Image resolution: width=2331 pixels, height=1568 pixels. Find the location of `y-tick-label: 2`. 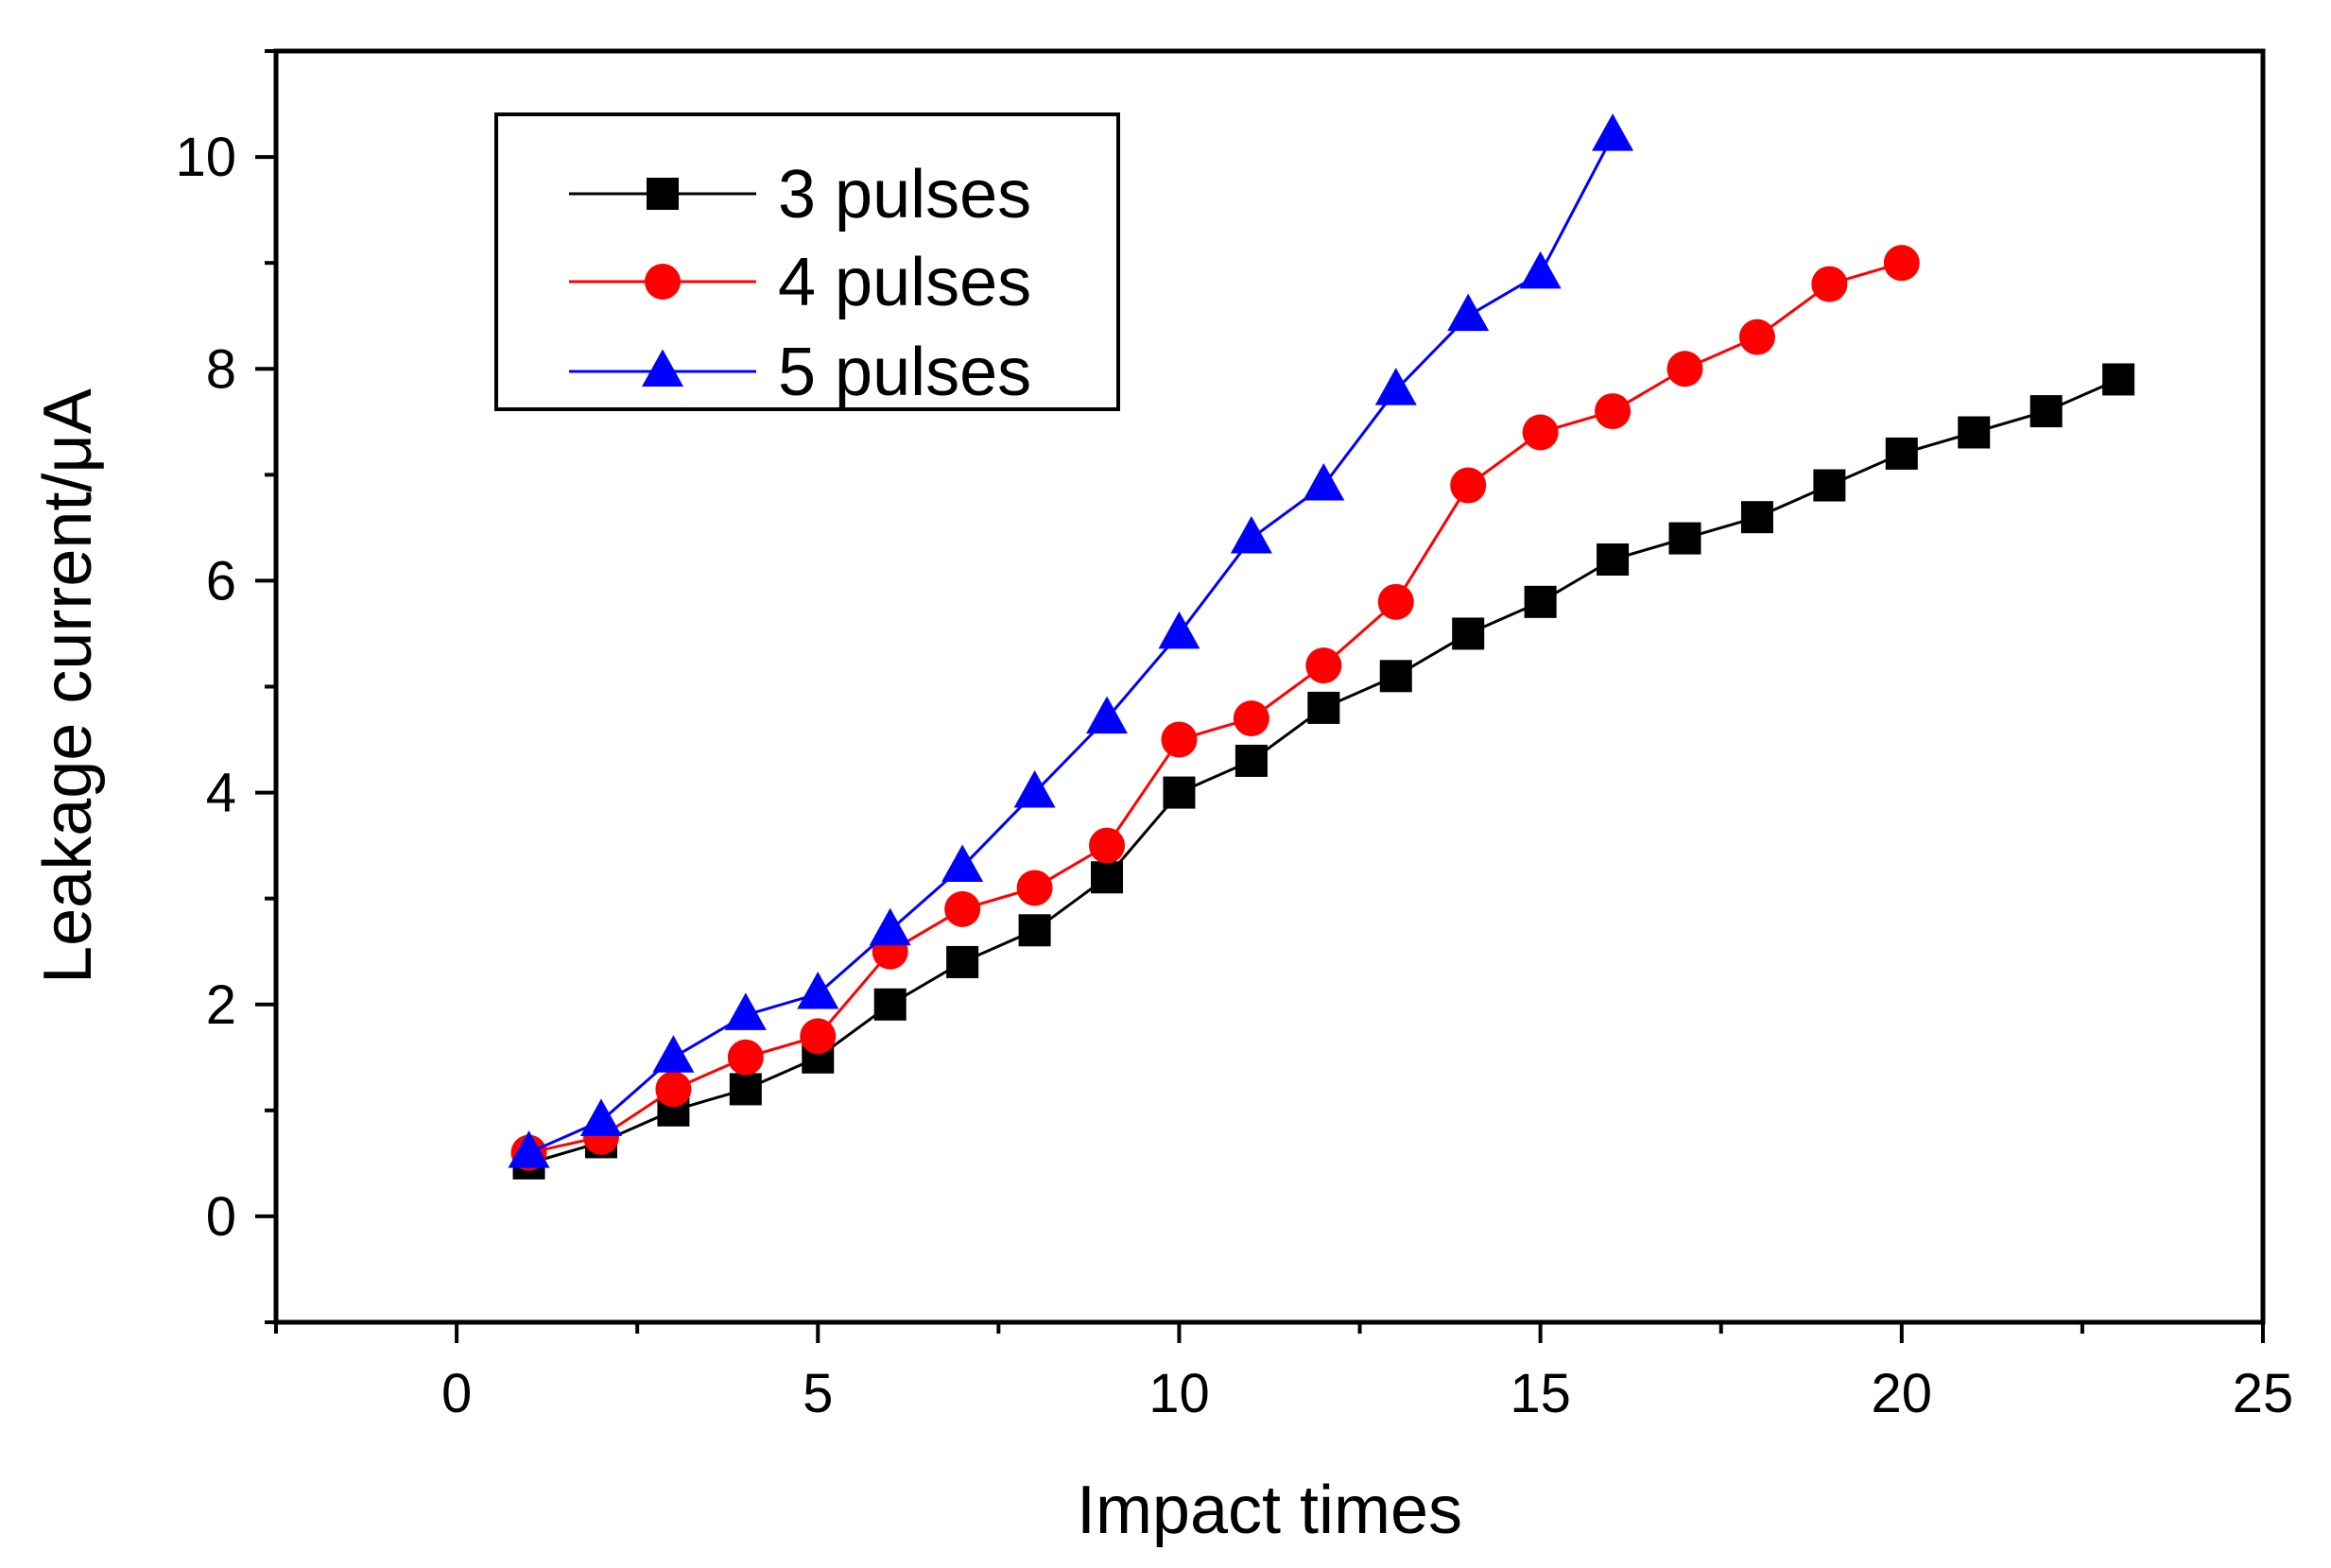

y-tick-label: 2 is located at coordinates (221, 1005).